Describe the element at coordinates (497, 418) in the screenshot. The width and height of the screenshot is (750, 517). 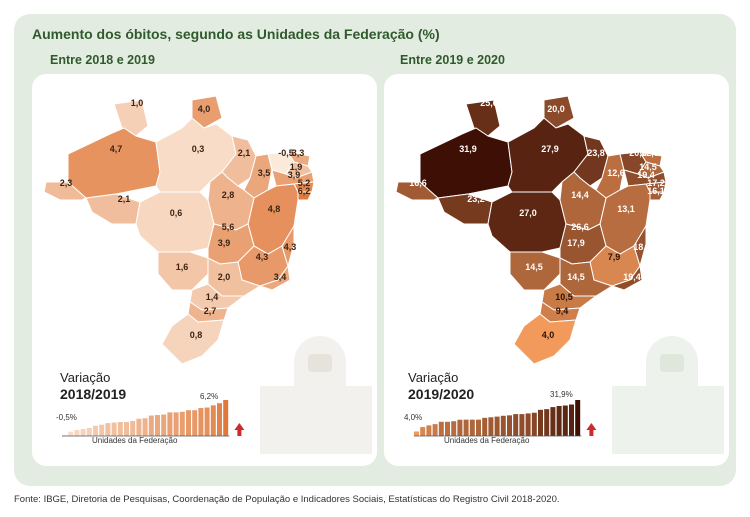
I see `variation-bars` at that location.